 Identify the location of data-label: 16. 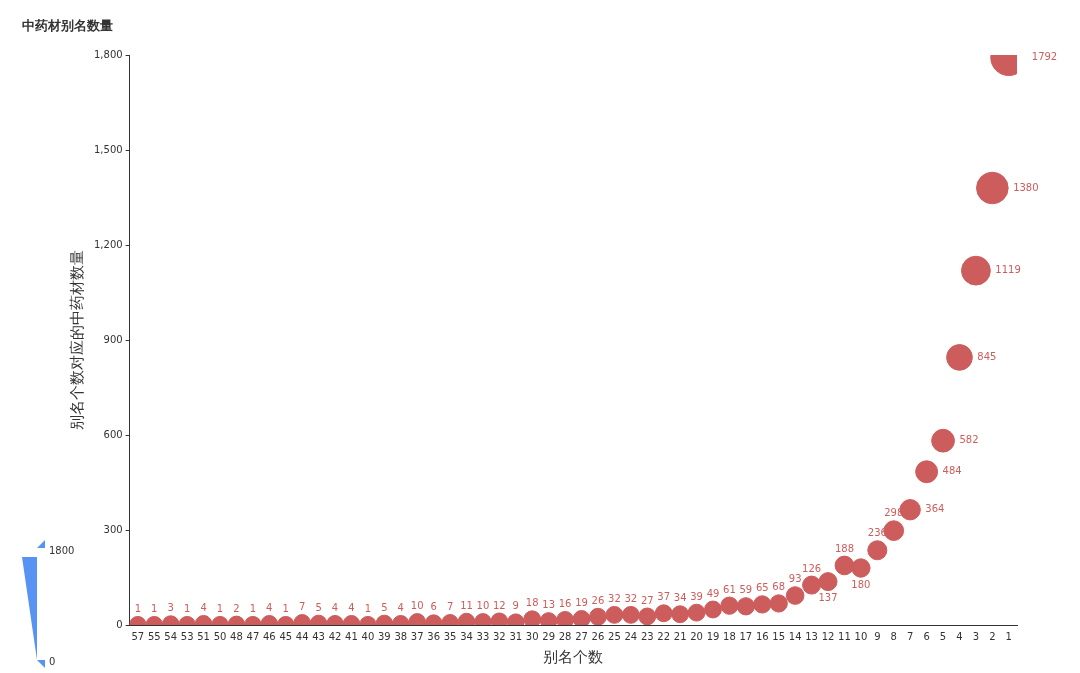
(565, 604).